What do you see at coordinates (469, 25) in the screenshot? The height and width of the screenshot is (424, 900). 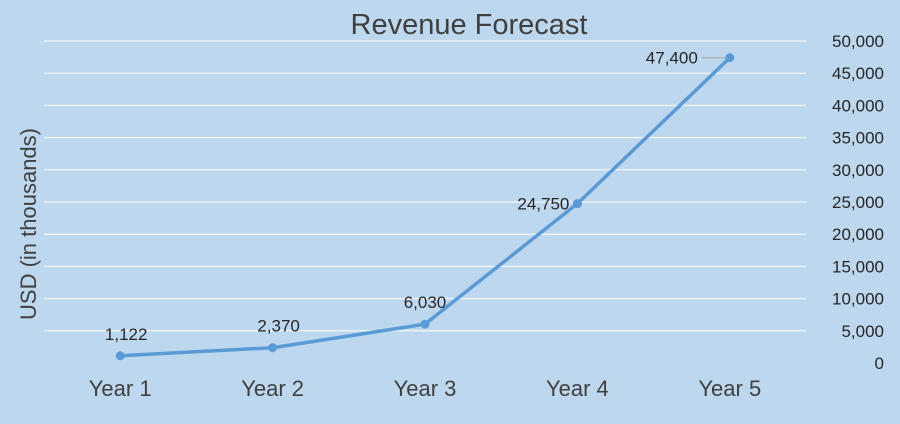 I see `chart-title: Revenue Forecast` at bounding box center [469, 25].